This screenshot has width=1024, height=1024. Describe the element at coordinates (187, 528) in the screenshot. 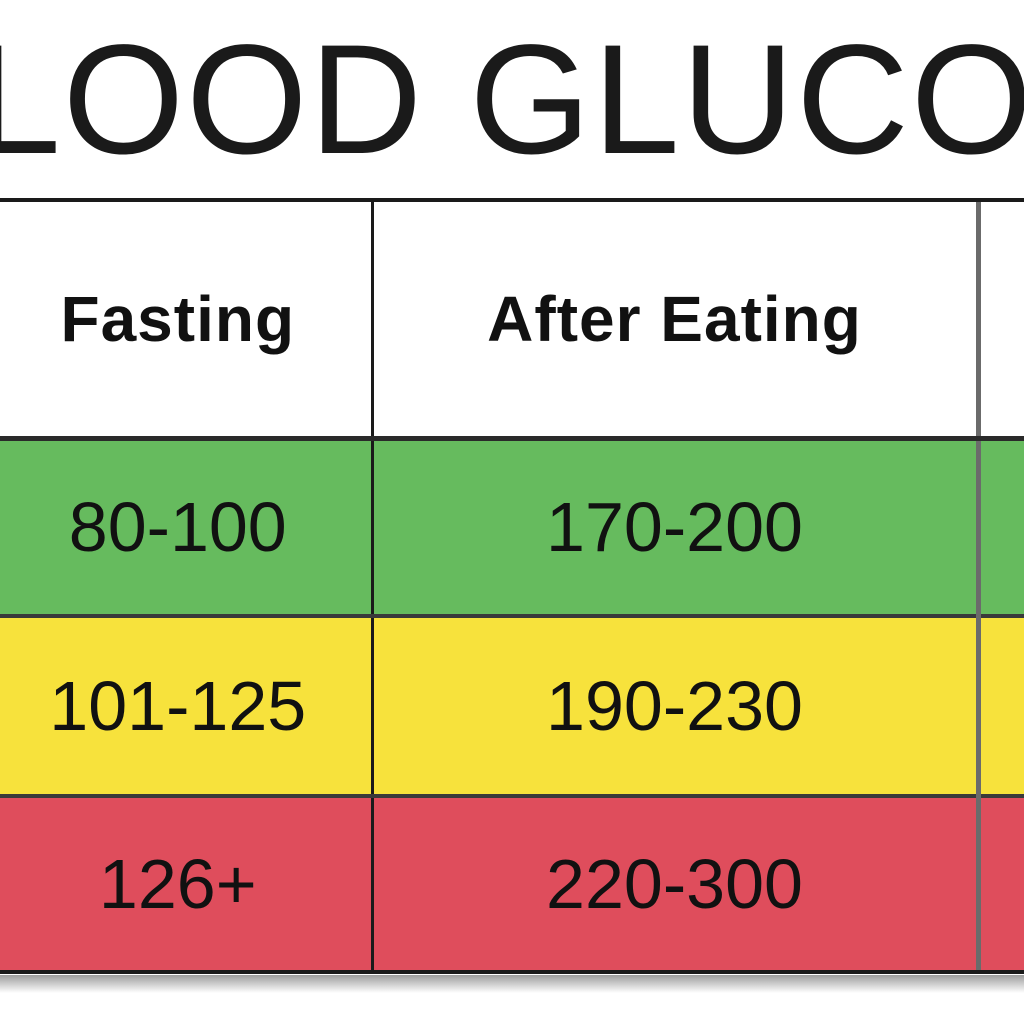

I see `cell-fasting-normal: 80-100` at that location.